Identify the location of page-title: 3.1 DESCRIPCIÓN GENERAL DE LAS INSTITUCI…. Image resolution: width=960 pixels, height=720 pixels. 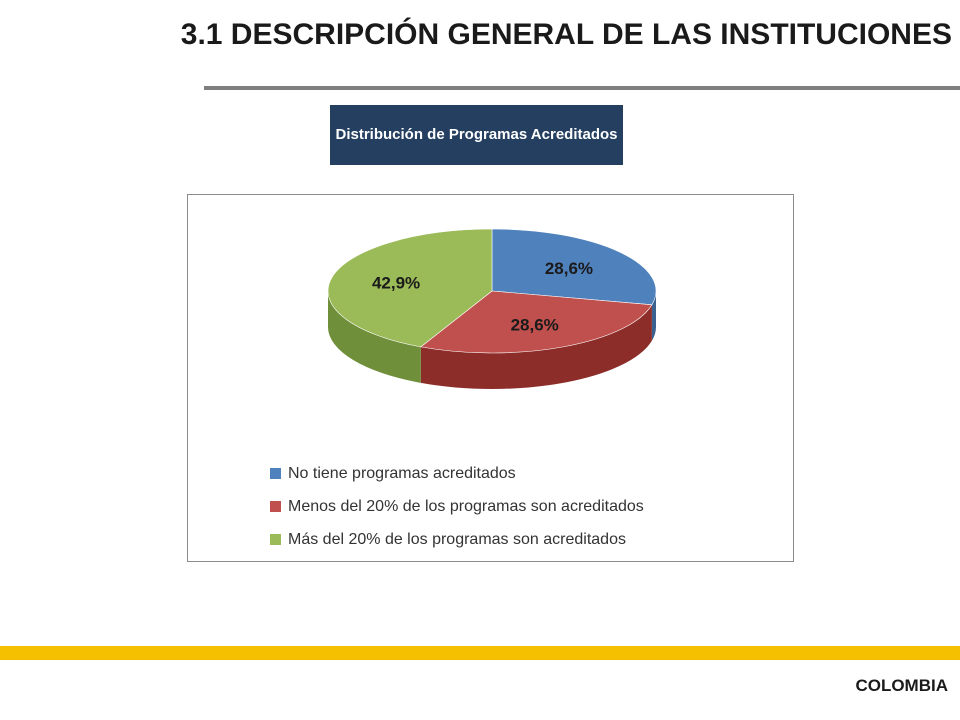
(566, 34).